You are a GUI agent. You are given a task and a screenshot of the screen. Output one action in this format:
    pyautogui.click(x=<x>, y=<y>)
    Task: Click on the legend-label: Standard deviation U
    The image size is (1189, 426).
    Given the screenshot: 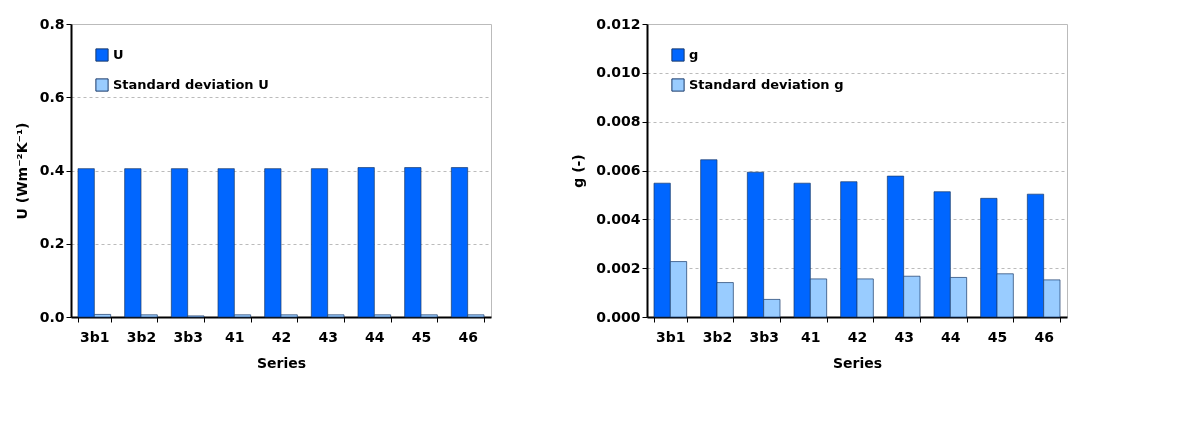 What is the action you would take?
    pyautogui.click(x=191, y=84)
    